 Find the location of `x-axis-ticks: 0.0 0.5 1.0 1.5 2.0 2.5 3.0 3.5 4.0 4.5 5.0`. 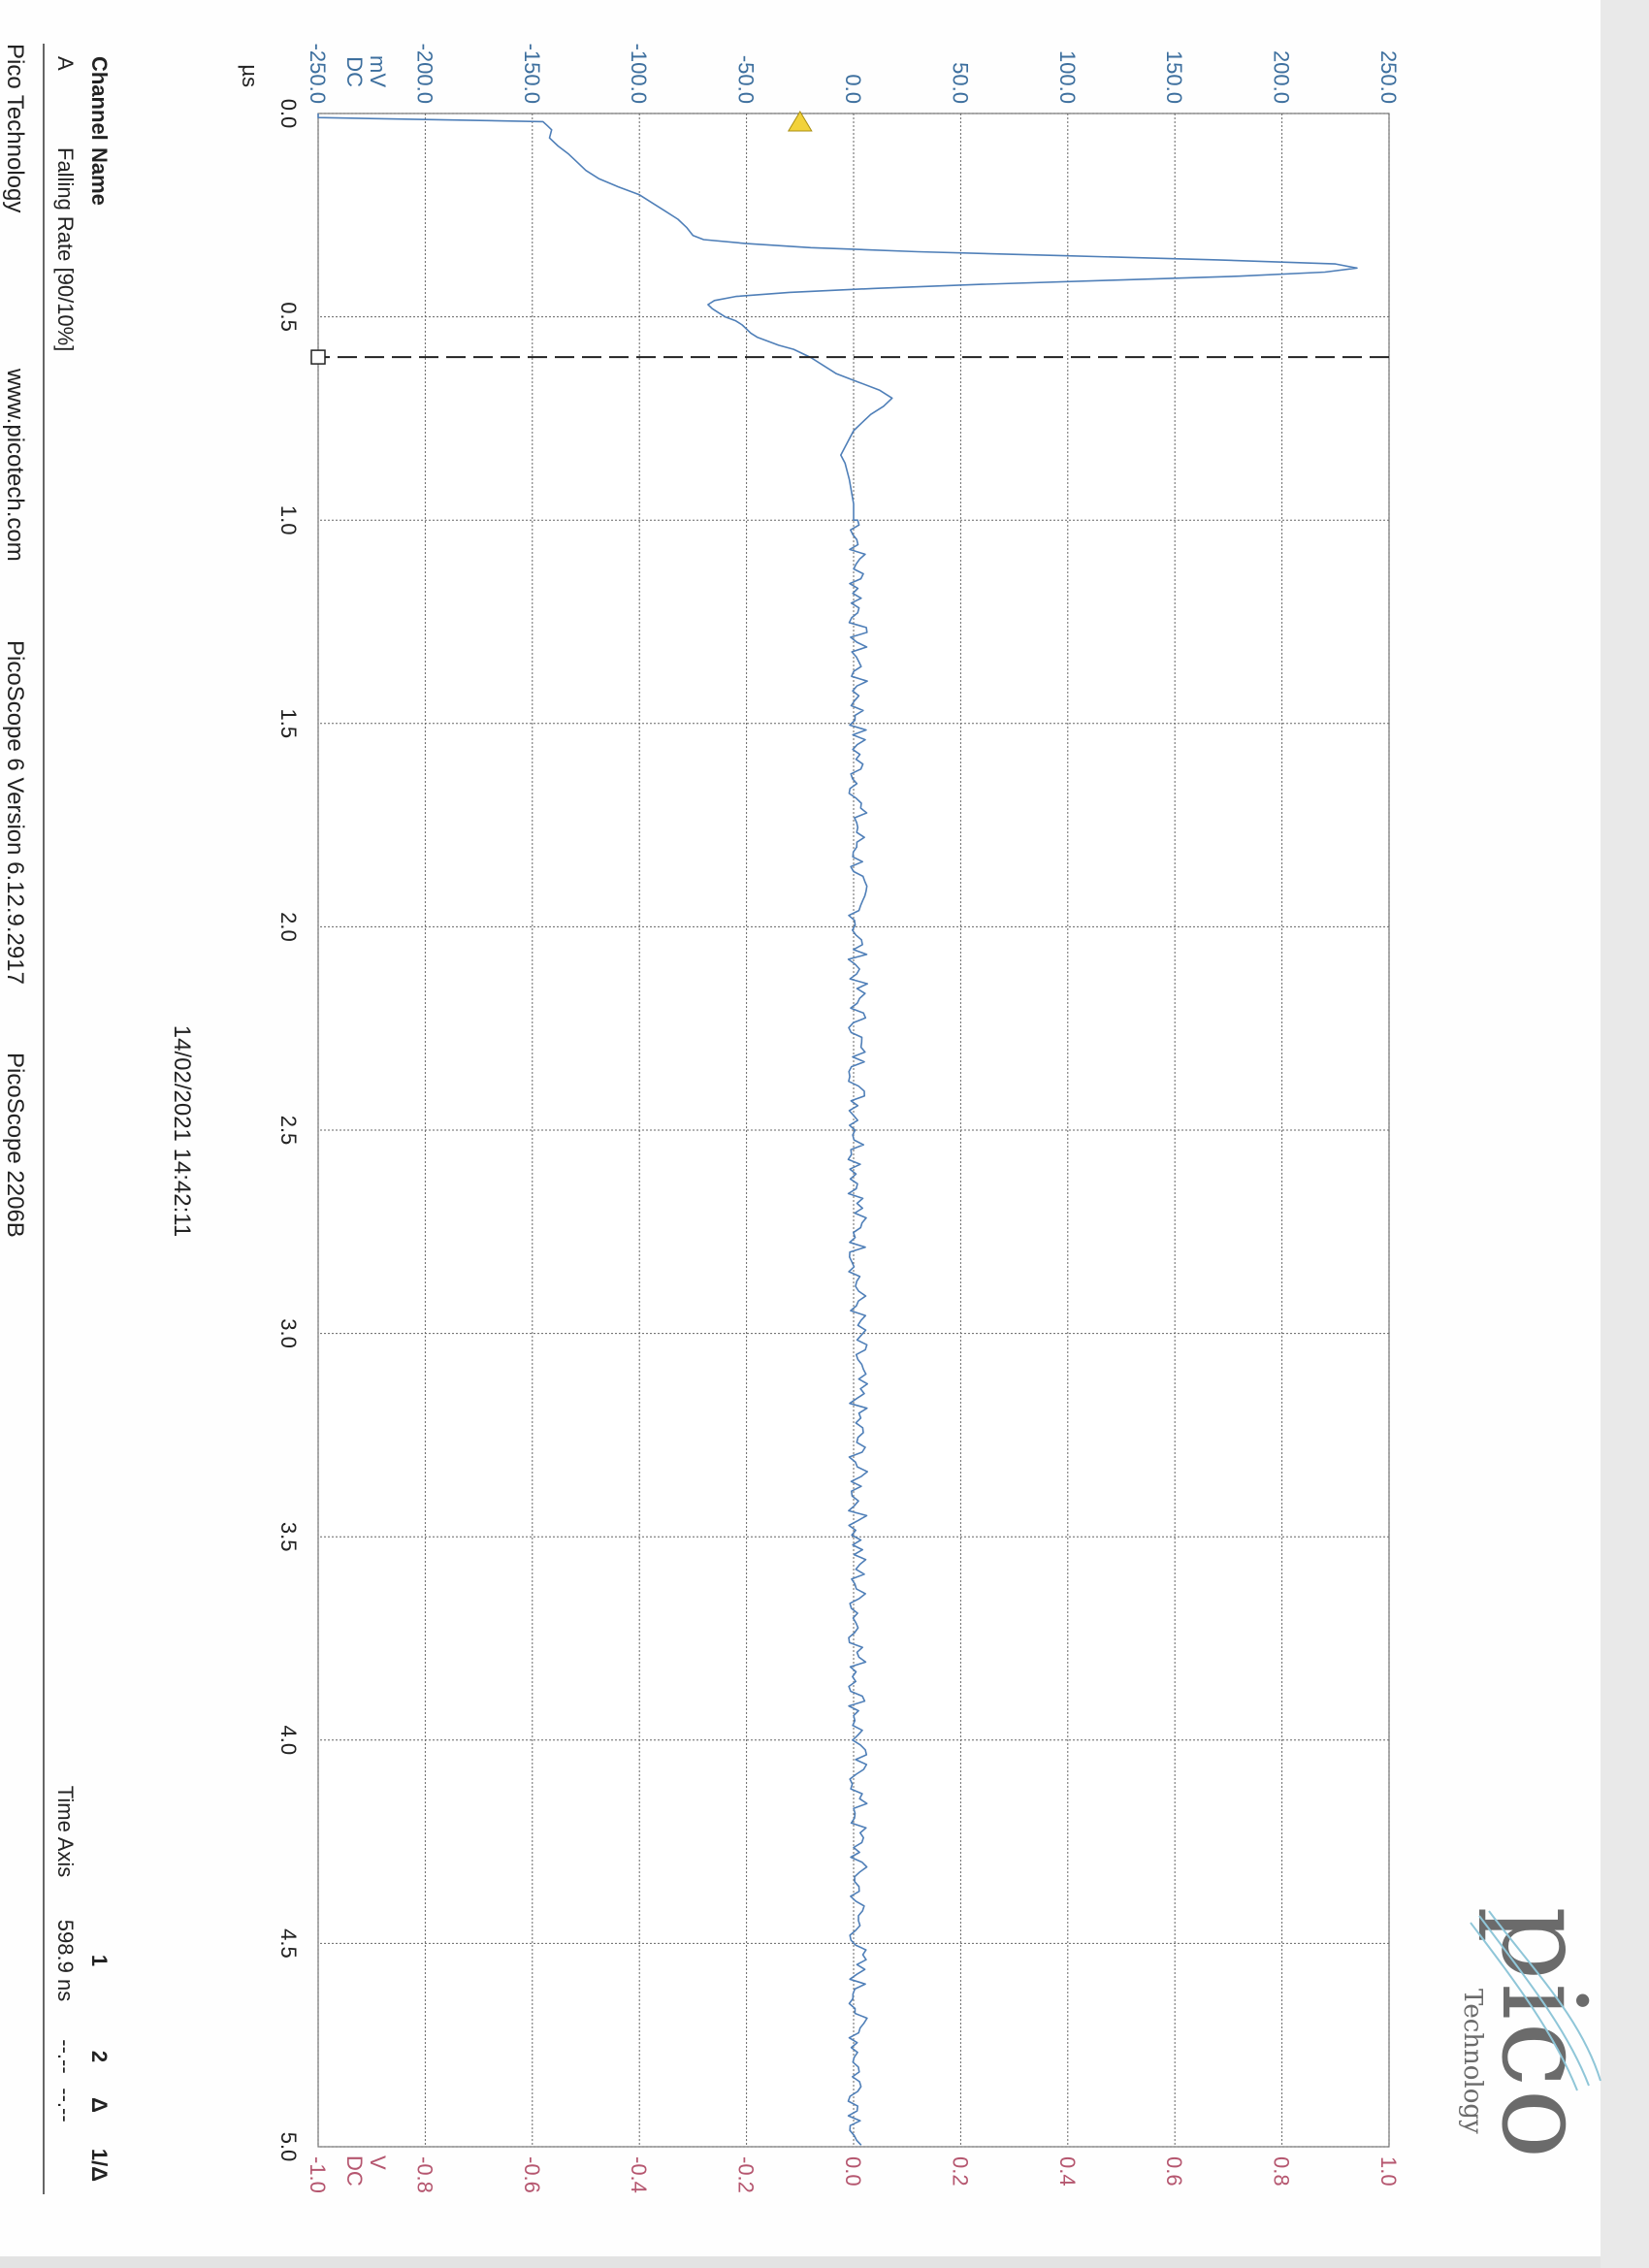

x-axis-ticks: 0.0 0.5 1.0 1.5 2.0 2.5 3.0 3.5 4.0 4.5 5.0 is located at coordinates (288, 1130).